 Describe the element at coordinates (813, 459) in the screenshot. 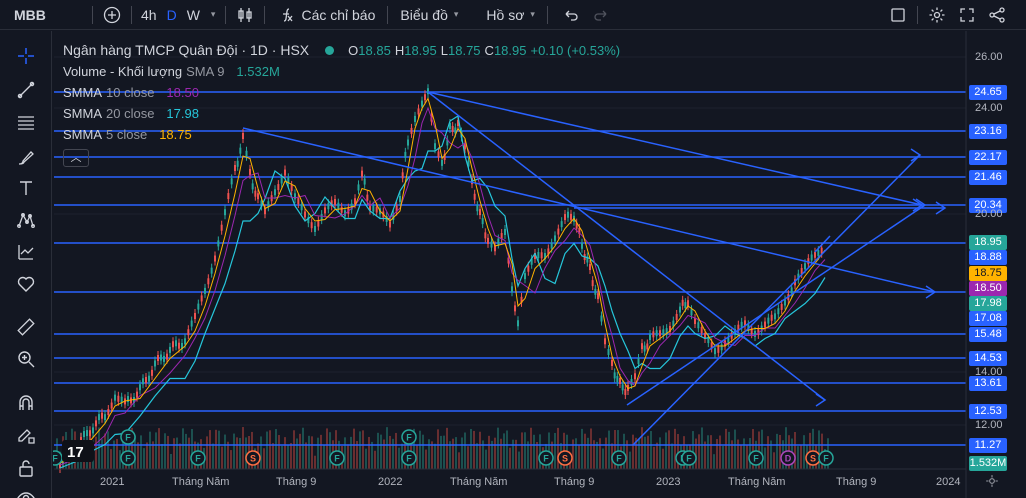

I see `event-marker-letter: S` at that location.